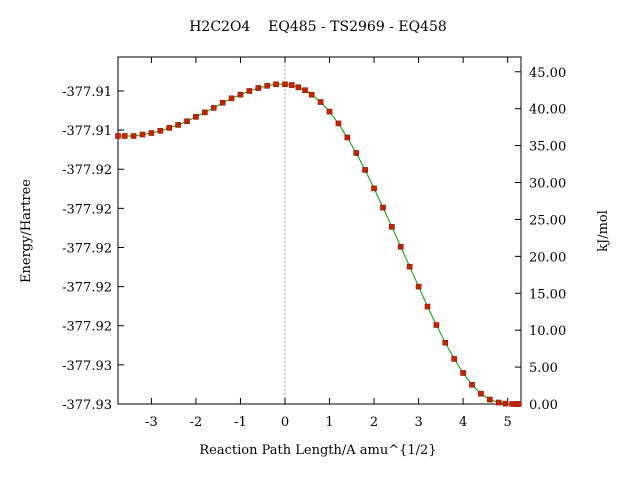  I want to click on x-tick-label: 5, so click(508, 422).